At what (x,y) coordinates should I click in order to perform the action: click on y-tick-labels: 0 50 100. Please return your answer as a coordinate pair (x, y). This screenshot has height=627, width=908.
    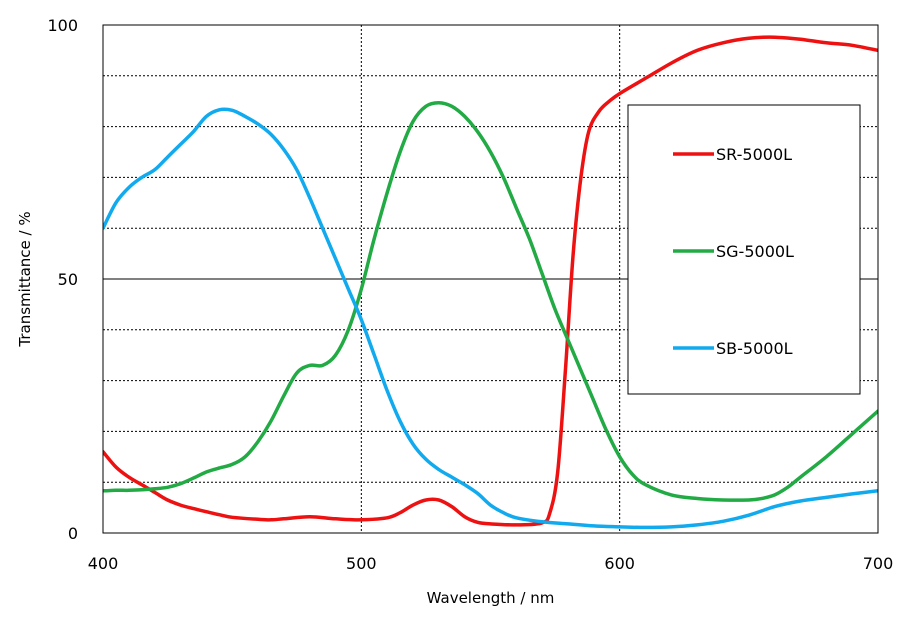
    Looking at the image, I should click on (62, 279).